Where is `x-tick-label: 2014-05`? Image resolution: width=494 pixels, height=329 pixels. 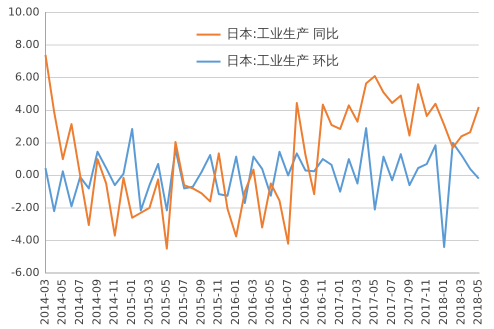 x-tick-label: 2014-05 is located at coordinates (62, 302).